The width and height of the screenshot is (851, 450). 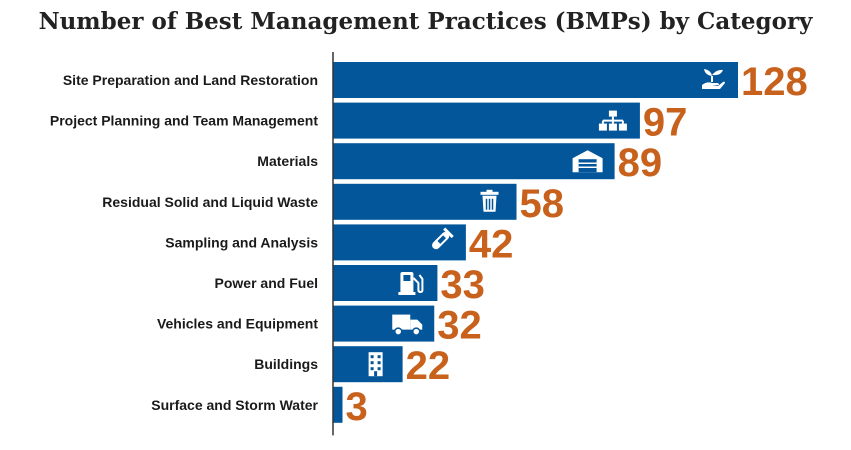 What do you see at coordinates (462, 285) in the screenshot?
I see `value-label: 33` at bounding box center [462, 285].